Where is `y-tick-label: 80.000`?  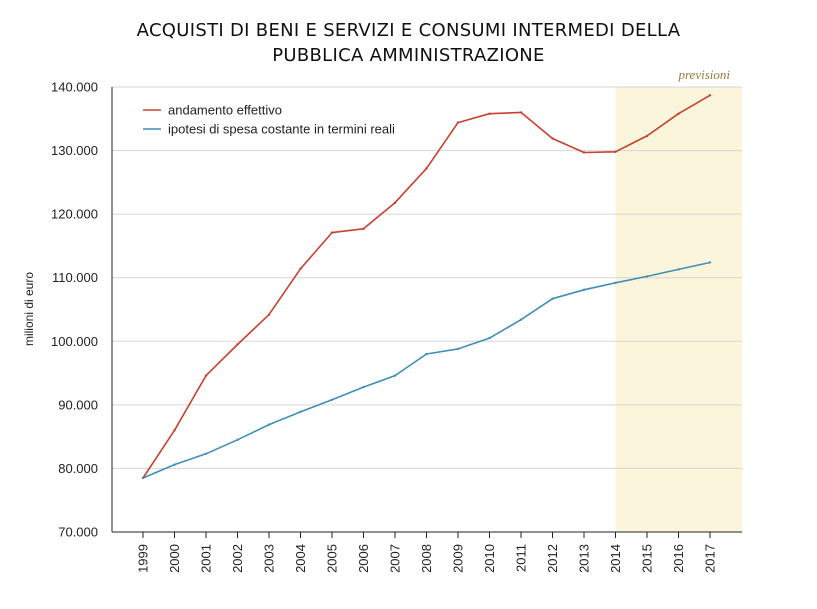
y-tick-label: 80.000 is located at coordinates (78, 468).